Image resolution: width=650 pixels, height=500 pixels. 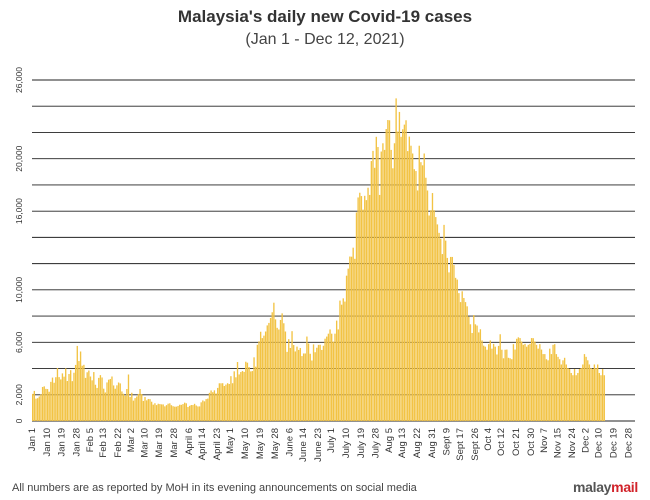 What do you see at coordinates (318, 445) in the screenshot?
I see `x-tick-label: June 23` at bounding box center [318, 445].